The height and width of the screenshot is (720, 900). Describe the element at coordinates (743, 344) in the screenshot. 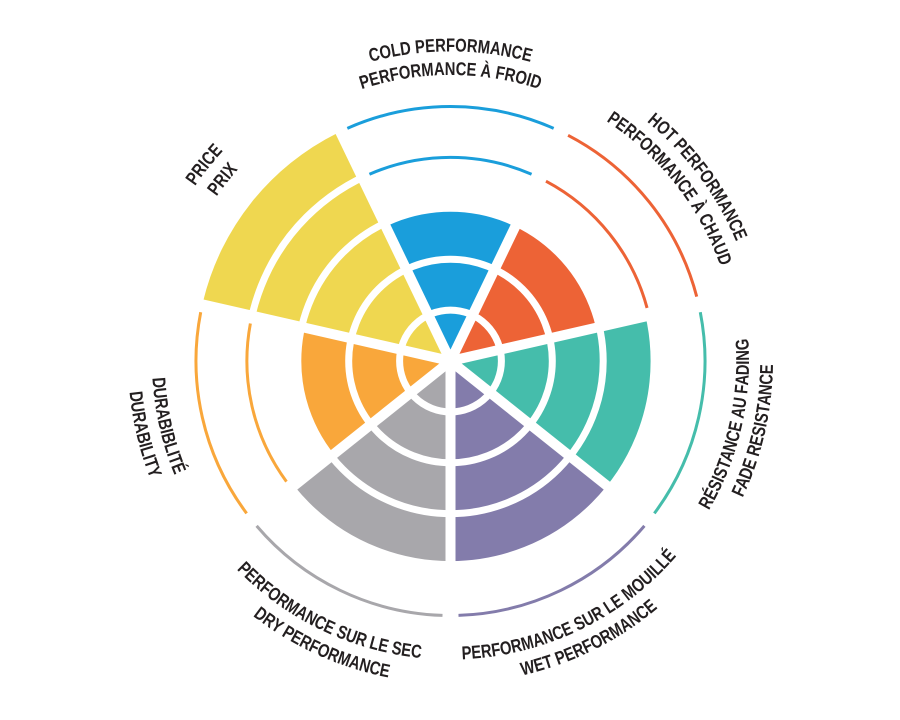

I see `svg-text: G` at that location.